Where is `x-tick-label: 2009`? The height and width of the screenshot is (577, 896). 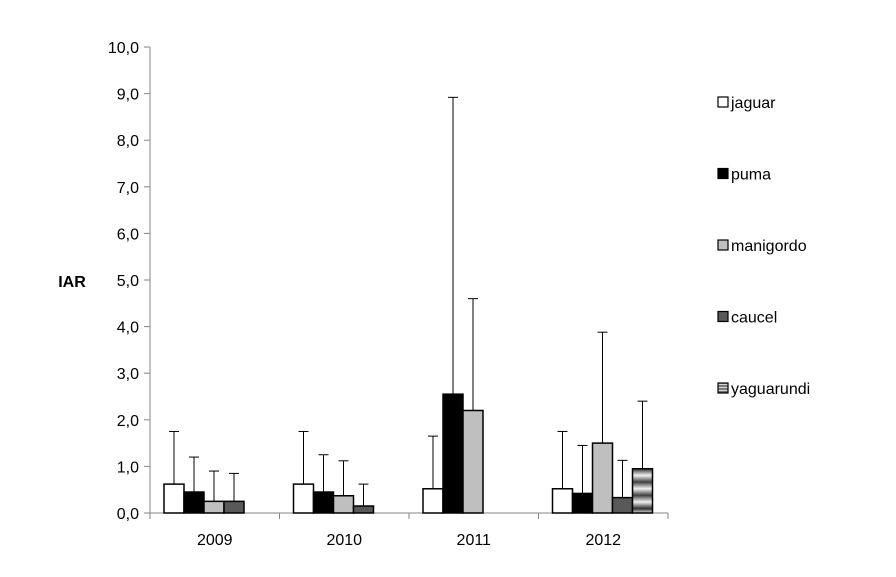 x-tick-label: 2009 is located at coordinates (215, 540).